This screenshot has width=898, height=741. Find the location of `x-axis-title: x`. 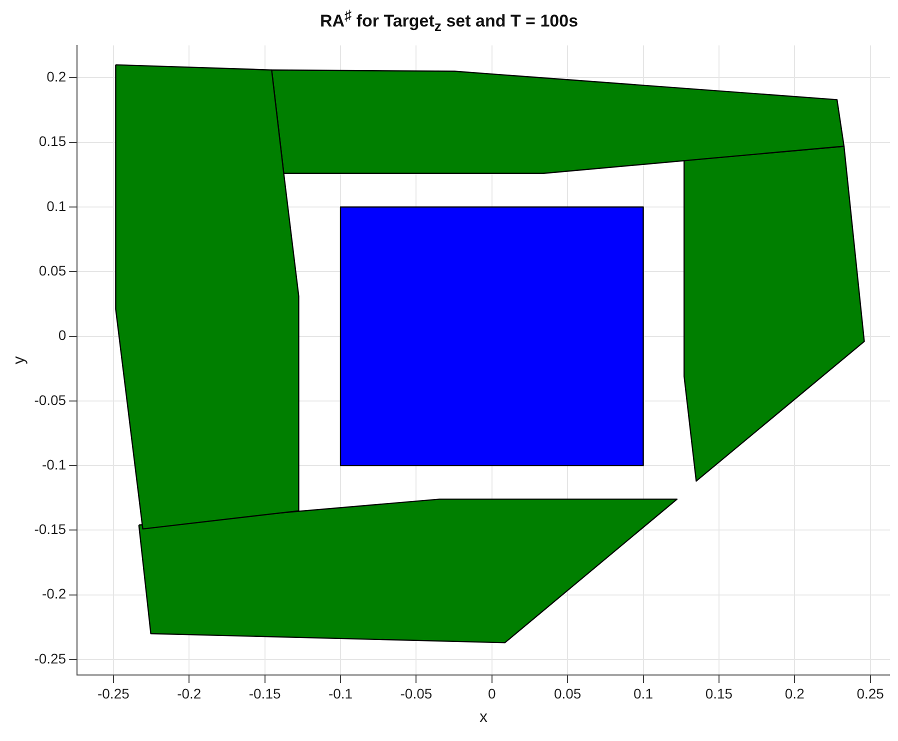

x-axis-title: x is located at coordinates (484, 717).